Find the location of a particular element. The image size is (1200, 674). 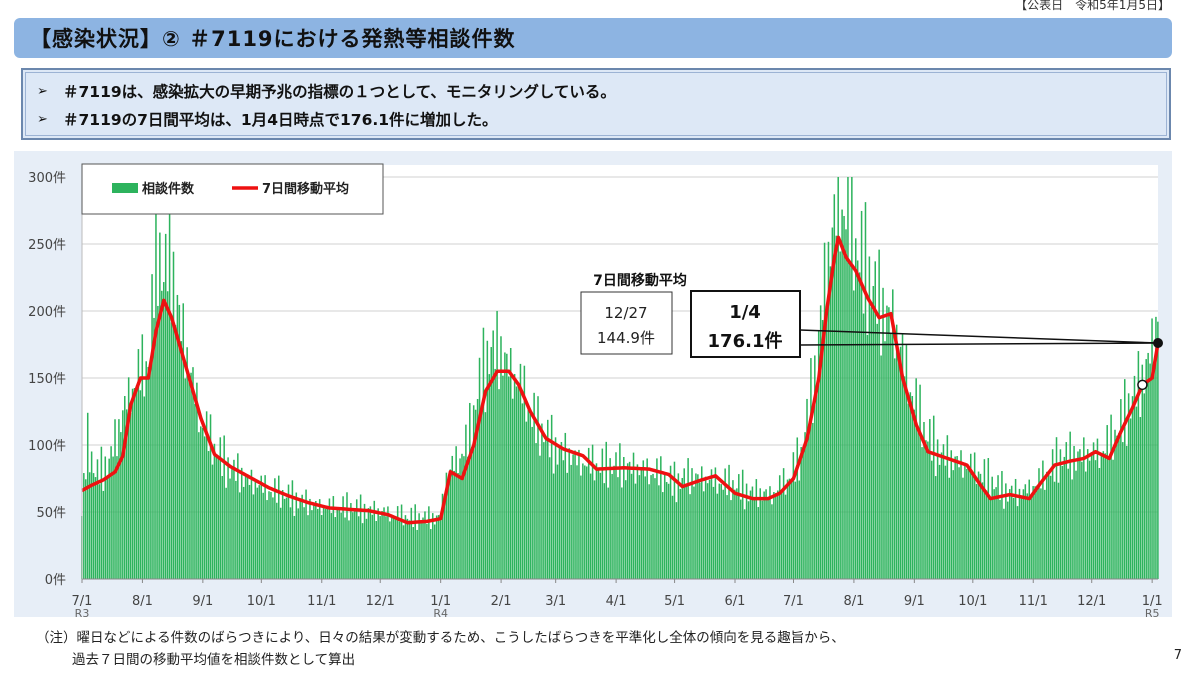

x-tick-label: 7/1 is located at coordinates (82, 601).